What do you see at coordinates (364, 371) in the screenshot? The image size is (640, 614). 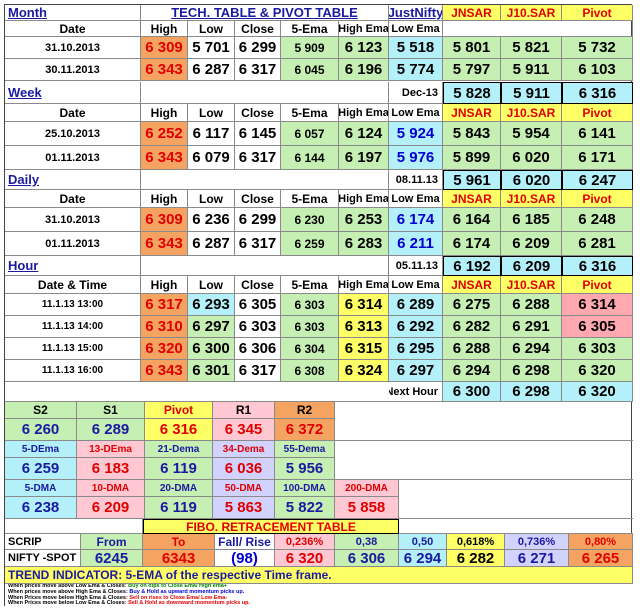 I see `cell-high-ema: 6 324` at bounding box center [364, 371].